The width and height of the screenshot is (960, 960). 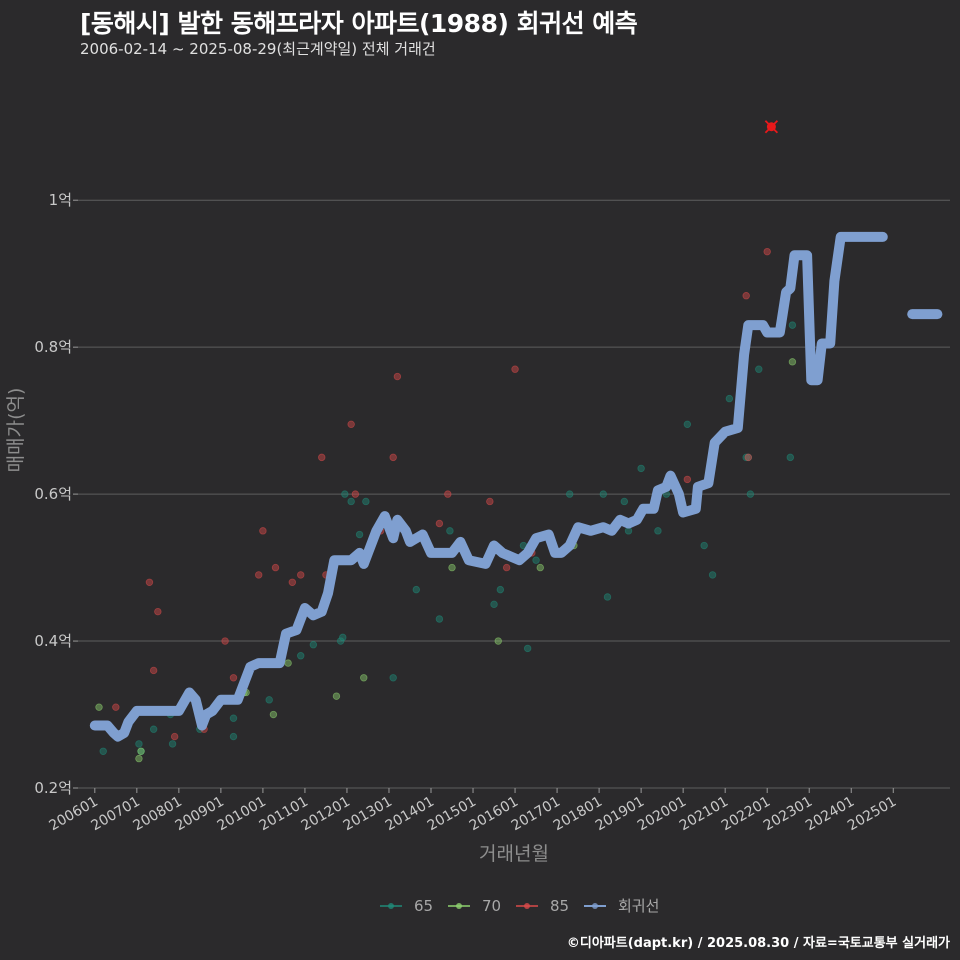 I want to click on legend-label: 65, so click(x=423, y=906).